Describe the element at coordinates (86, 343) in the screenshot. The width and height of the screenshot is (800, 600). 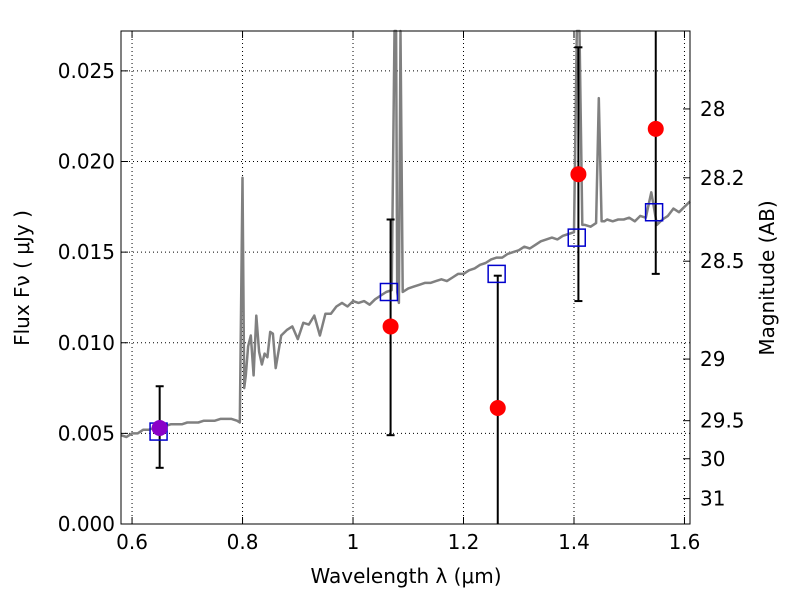
I see `y-tick-label: 0.010` at that location.